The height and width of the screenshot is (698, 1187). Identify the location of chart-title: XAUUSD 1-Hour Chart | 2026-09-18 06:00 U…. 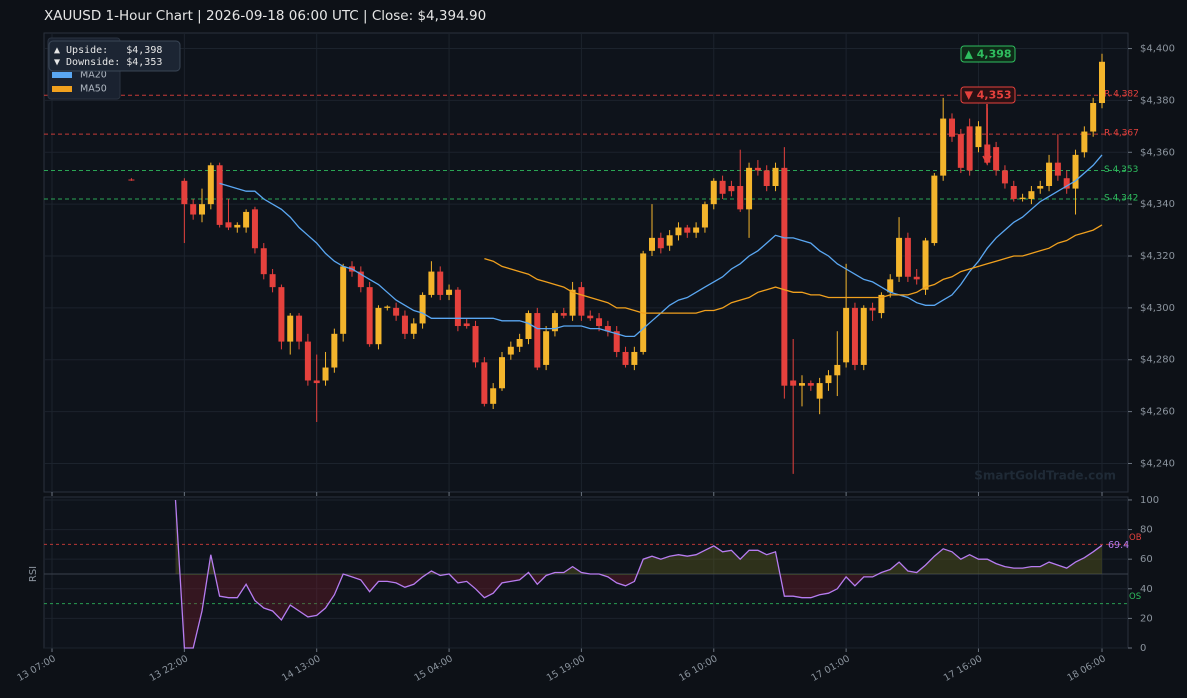
(265, 16).